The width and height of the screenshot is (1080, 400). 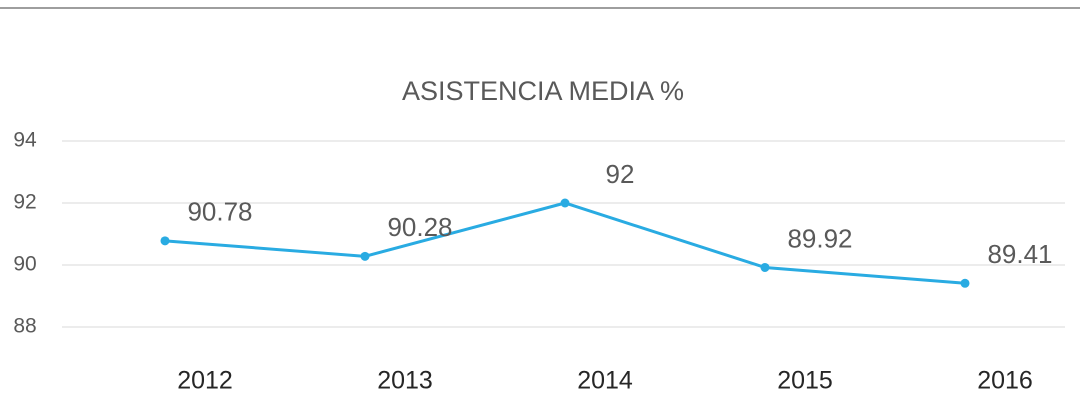 What do you see at coordinates (405, 381) in the screenshot?
I see `x-tick-label: 2013` at bounding box center [405, 381].